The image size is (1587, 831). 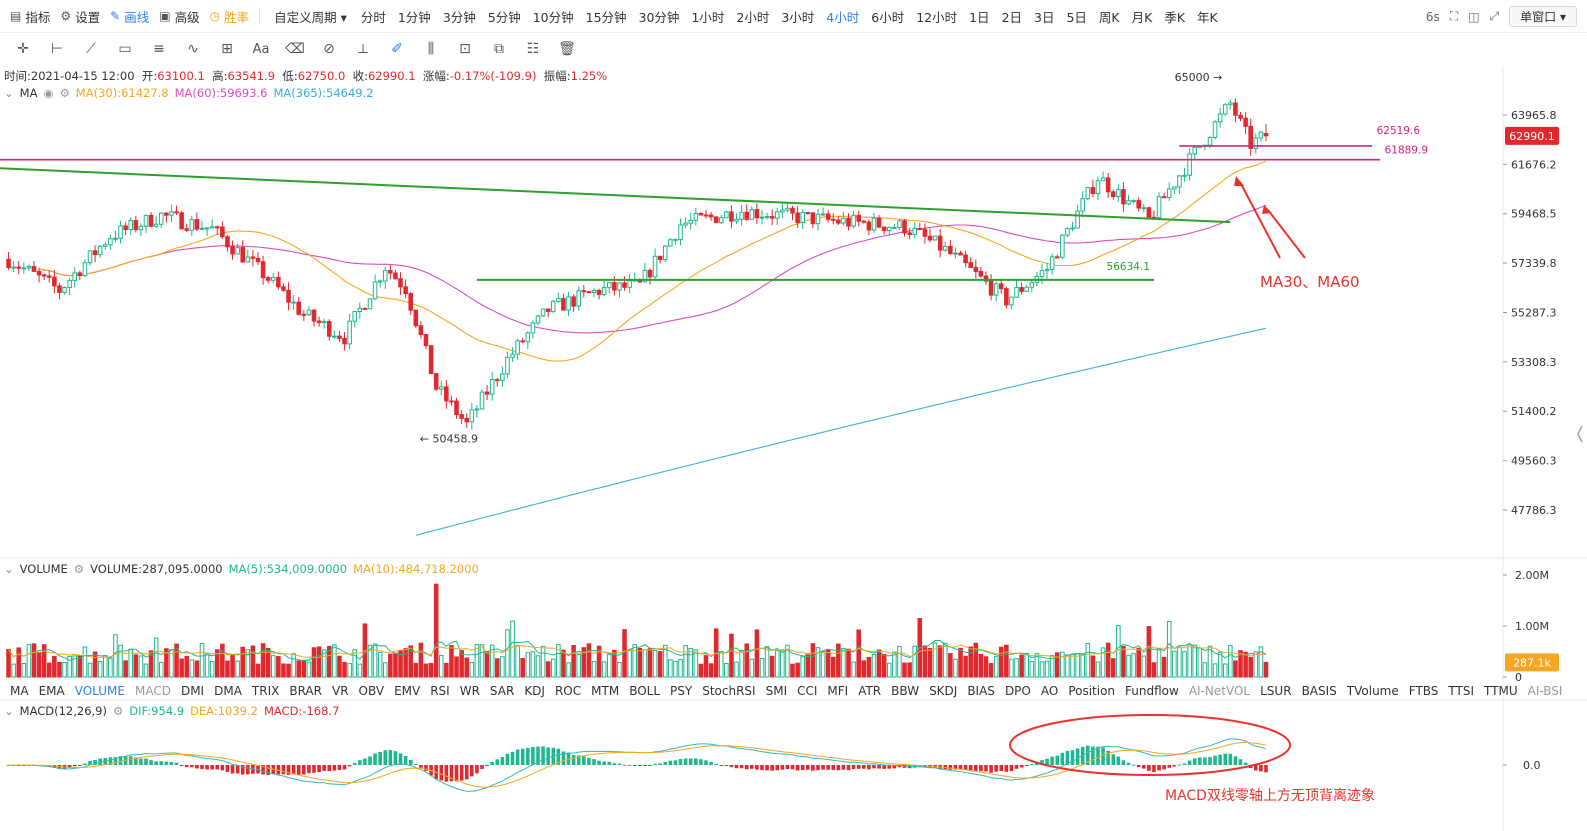 I want to click on period-14: 2日, so click(x=1012, y=17).